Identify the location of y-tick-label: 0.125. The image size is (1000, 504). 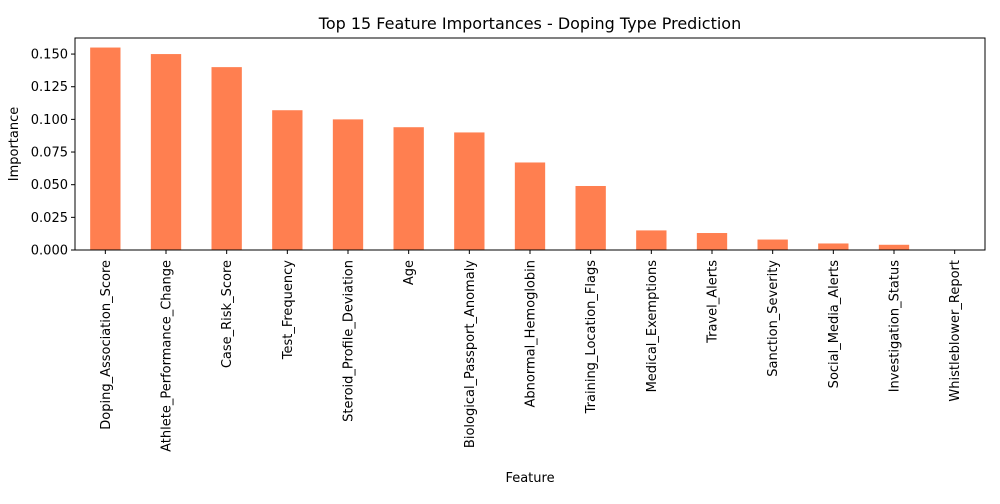
(49, 87).